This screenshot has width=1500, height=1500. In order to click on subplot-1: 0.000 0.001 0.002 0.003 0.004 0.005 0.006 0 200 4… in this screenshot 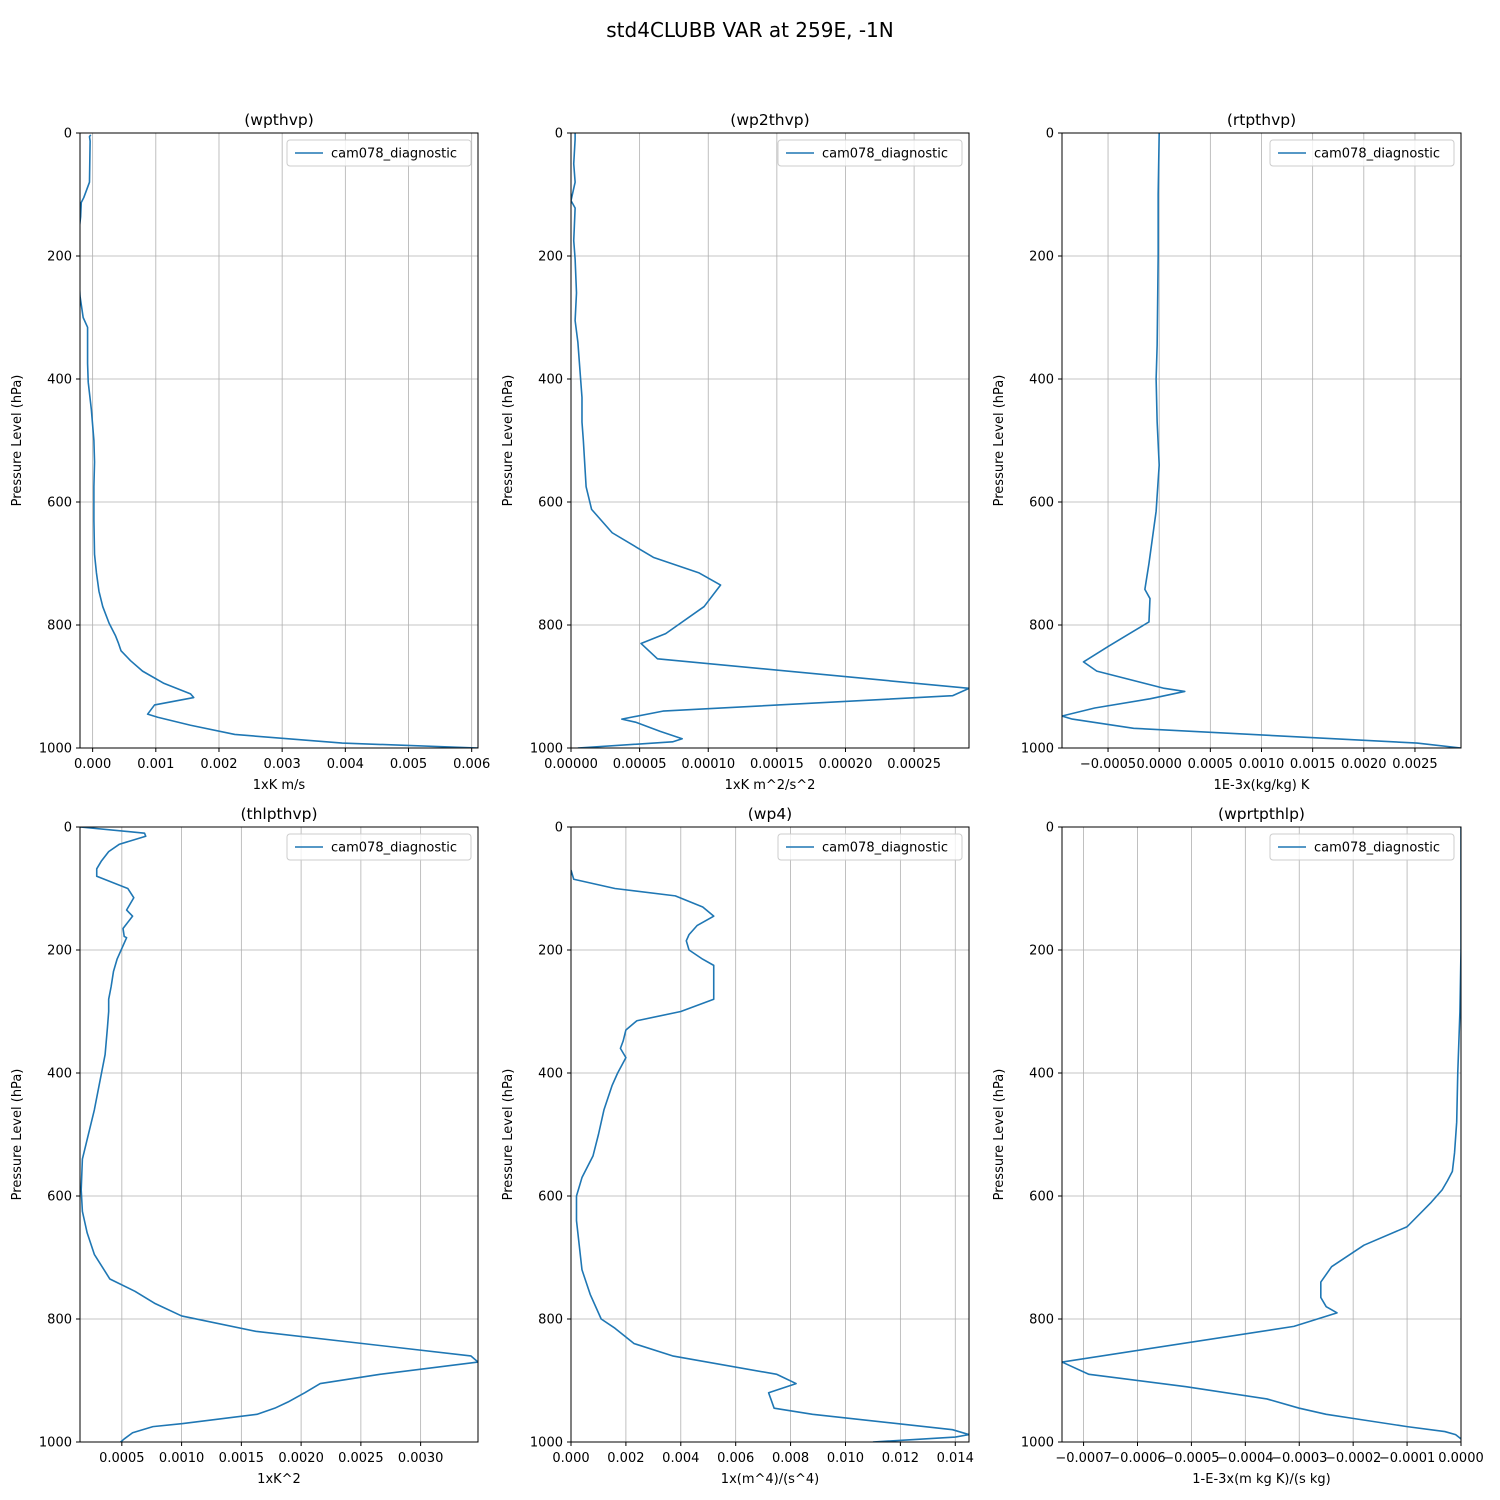, I will do `click(250, 452)`.